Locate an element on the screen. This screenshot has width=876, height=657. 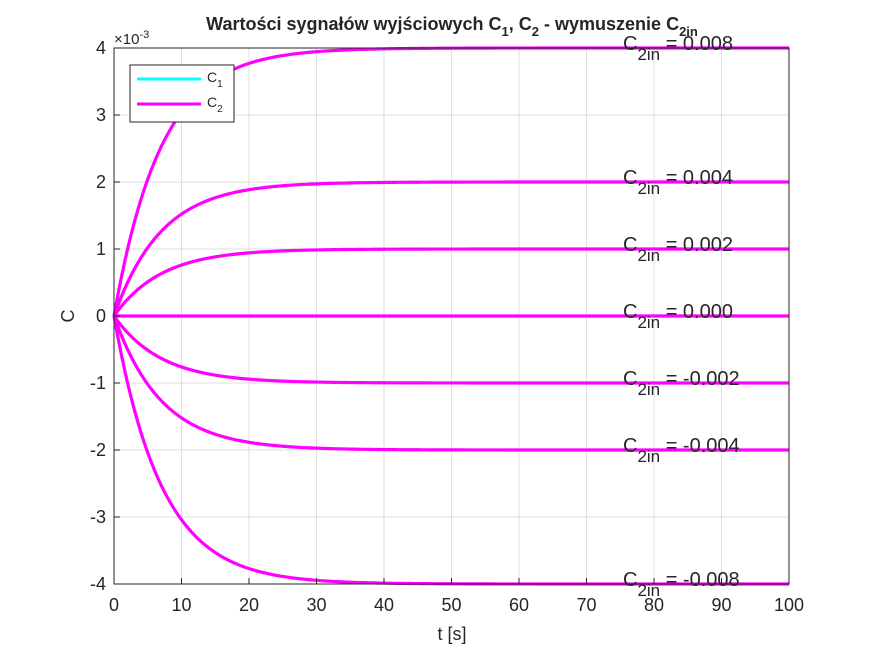
x-tick-label: 0 is located at coordinates (114, 605).